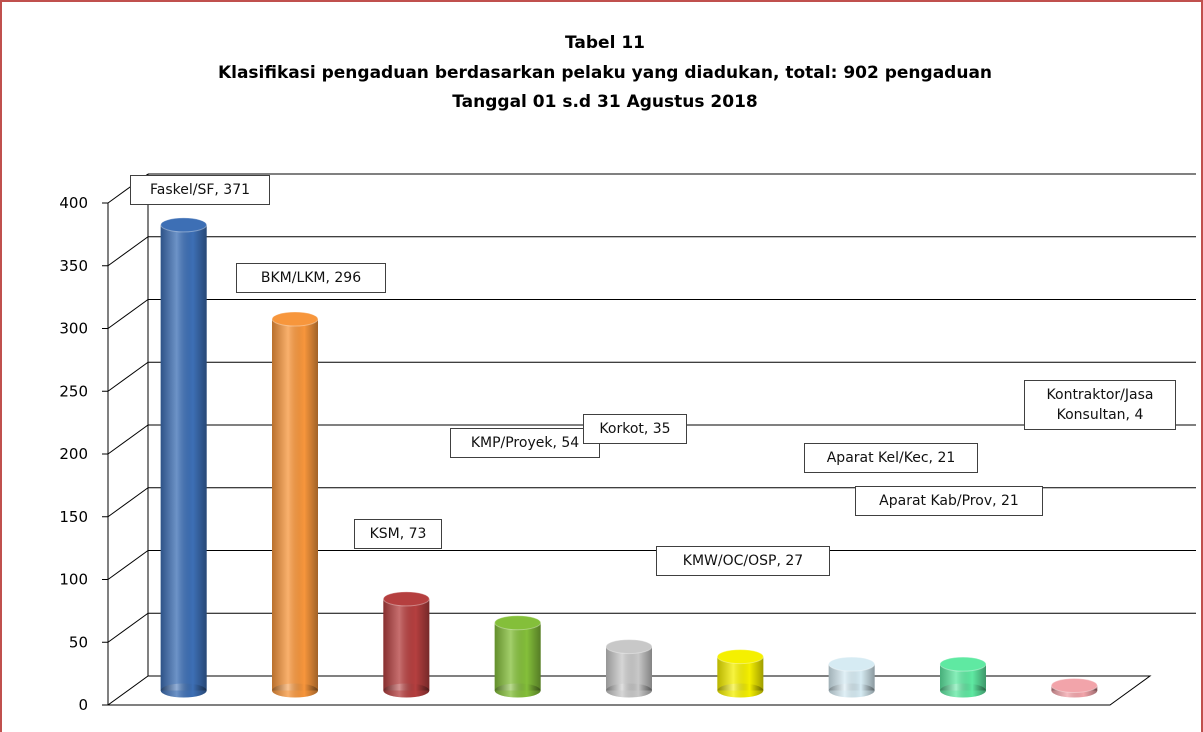 The width and height of the screenshot is (1203, 732). What do you see at coordinates (78, 642) in the screenshot?
I see `y-tick-label: 50` at bounding box center [78, 642].